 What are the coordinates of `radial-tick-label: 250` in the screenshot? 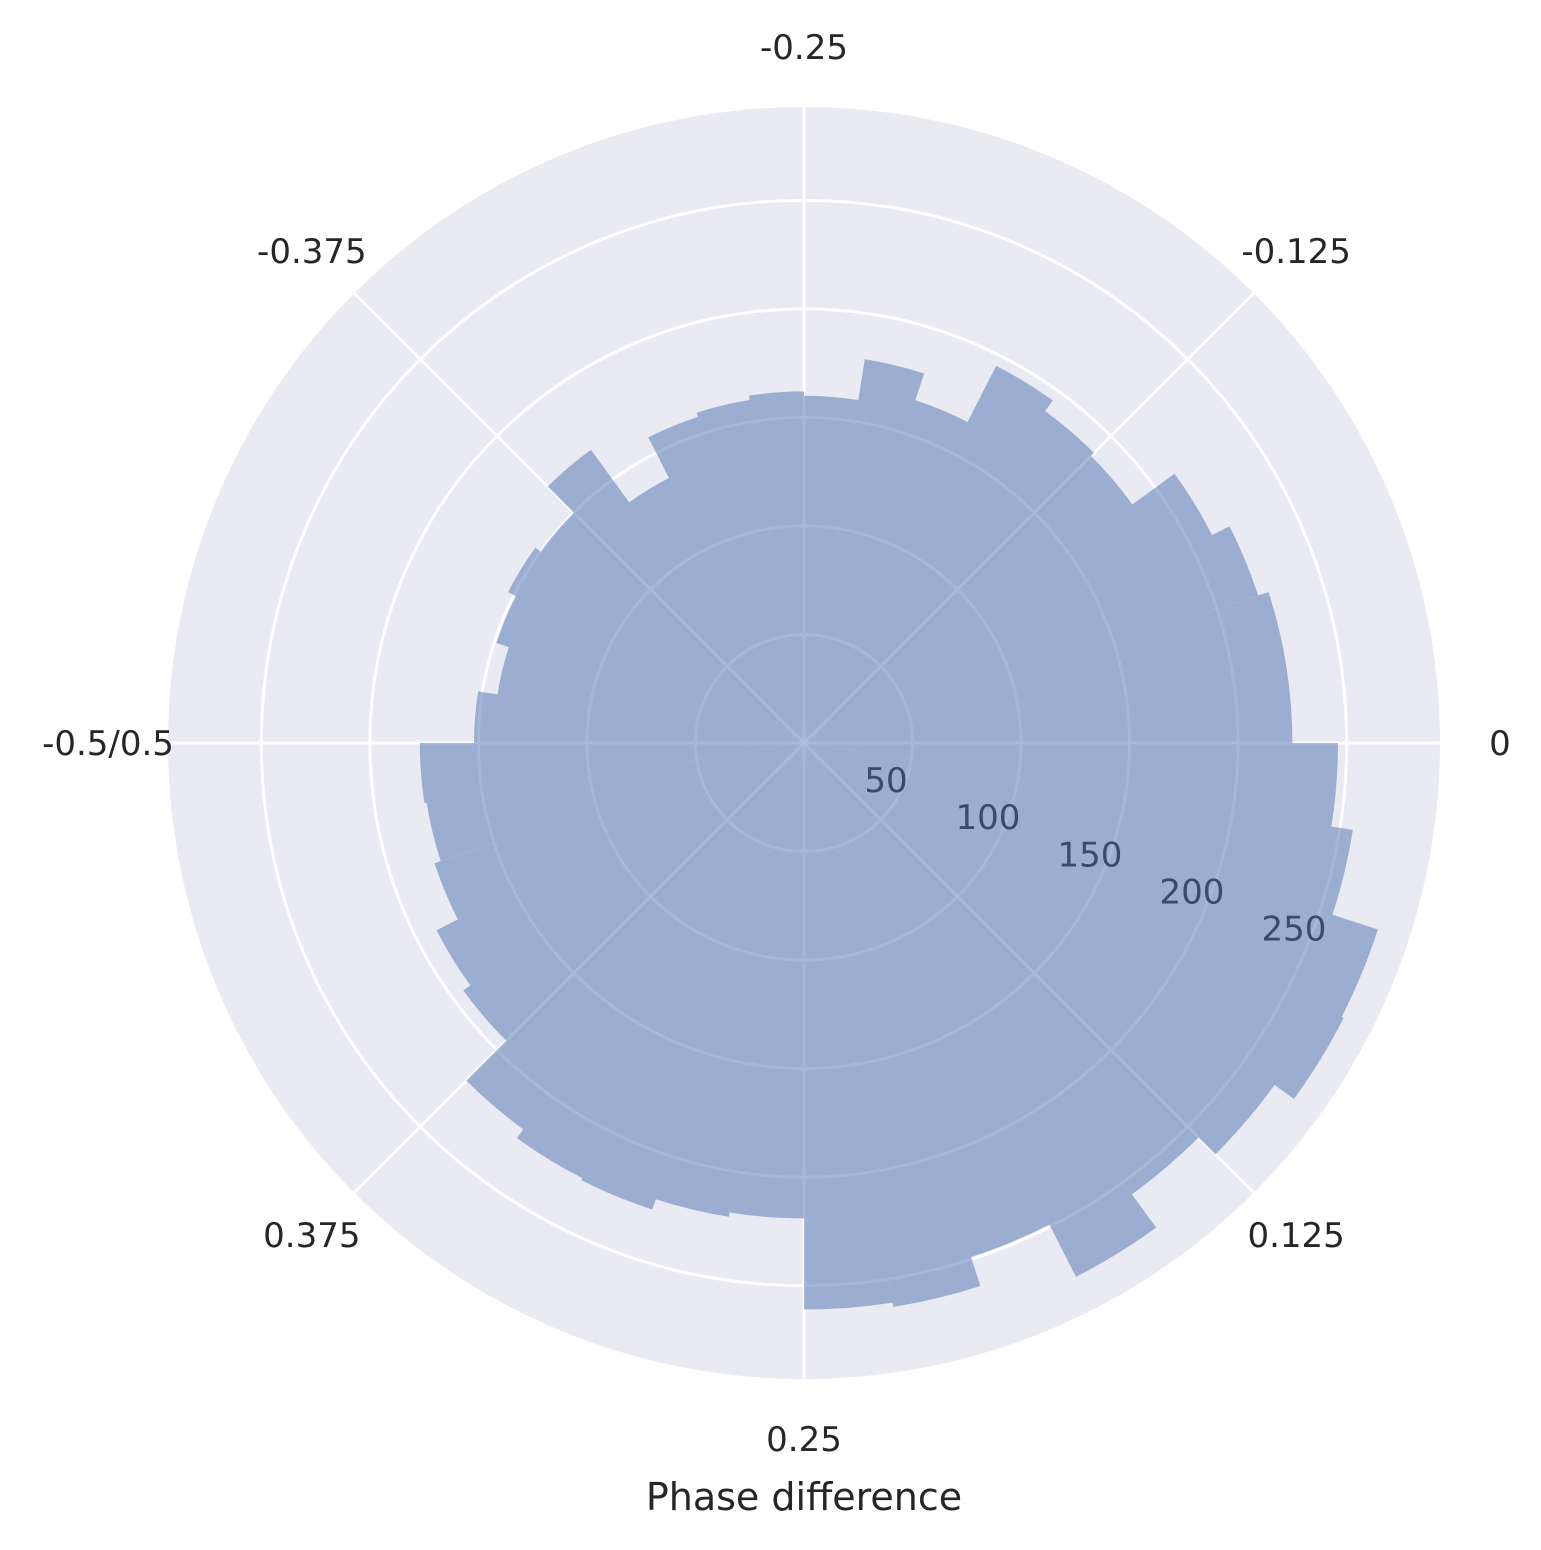 It's located at (1293, 930).